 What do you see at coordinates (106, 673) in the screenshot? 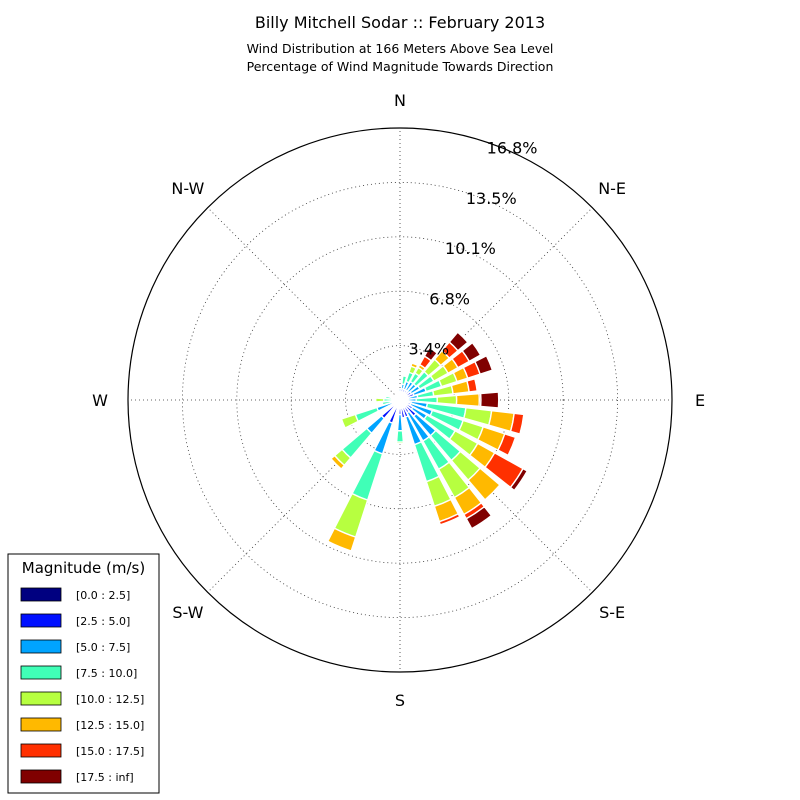
I see `legend-label: [7.5 : 10.0]` at bounding box center [106, 673].